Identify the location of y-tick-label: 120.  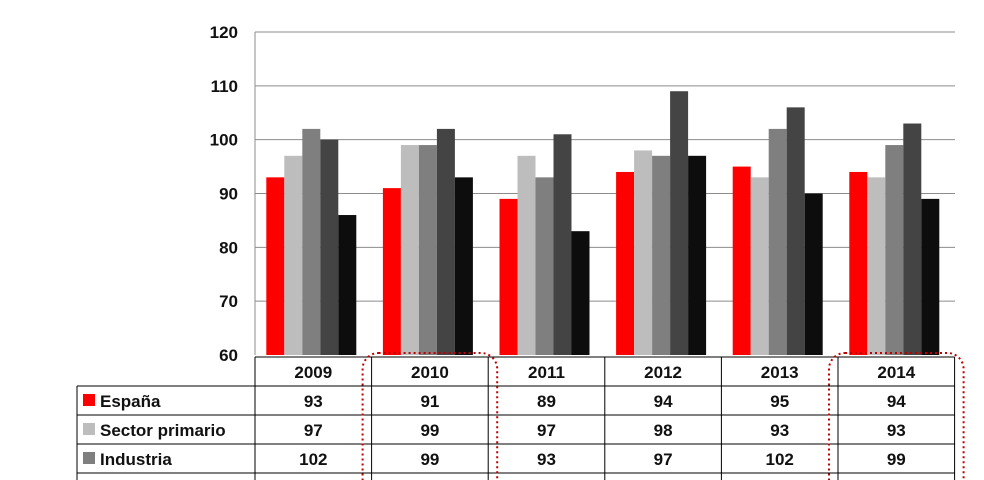
(224, 32).